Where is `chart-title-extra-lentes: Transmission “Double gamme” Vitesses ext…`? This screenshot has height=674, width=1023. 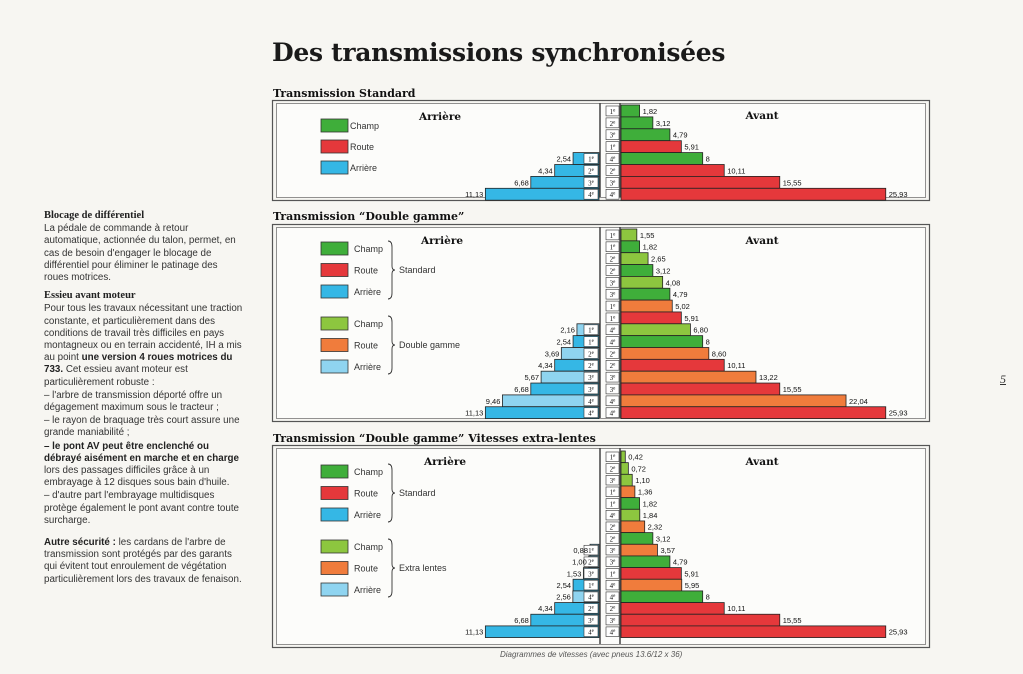 chart-title-extra-lentes: Transmission “Double gamme” Vitesses ext… is located at coordinates (434, 438).